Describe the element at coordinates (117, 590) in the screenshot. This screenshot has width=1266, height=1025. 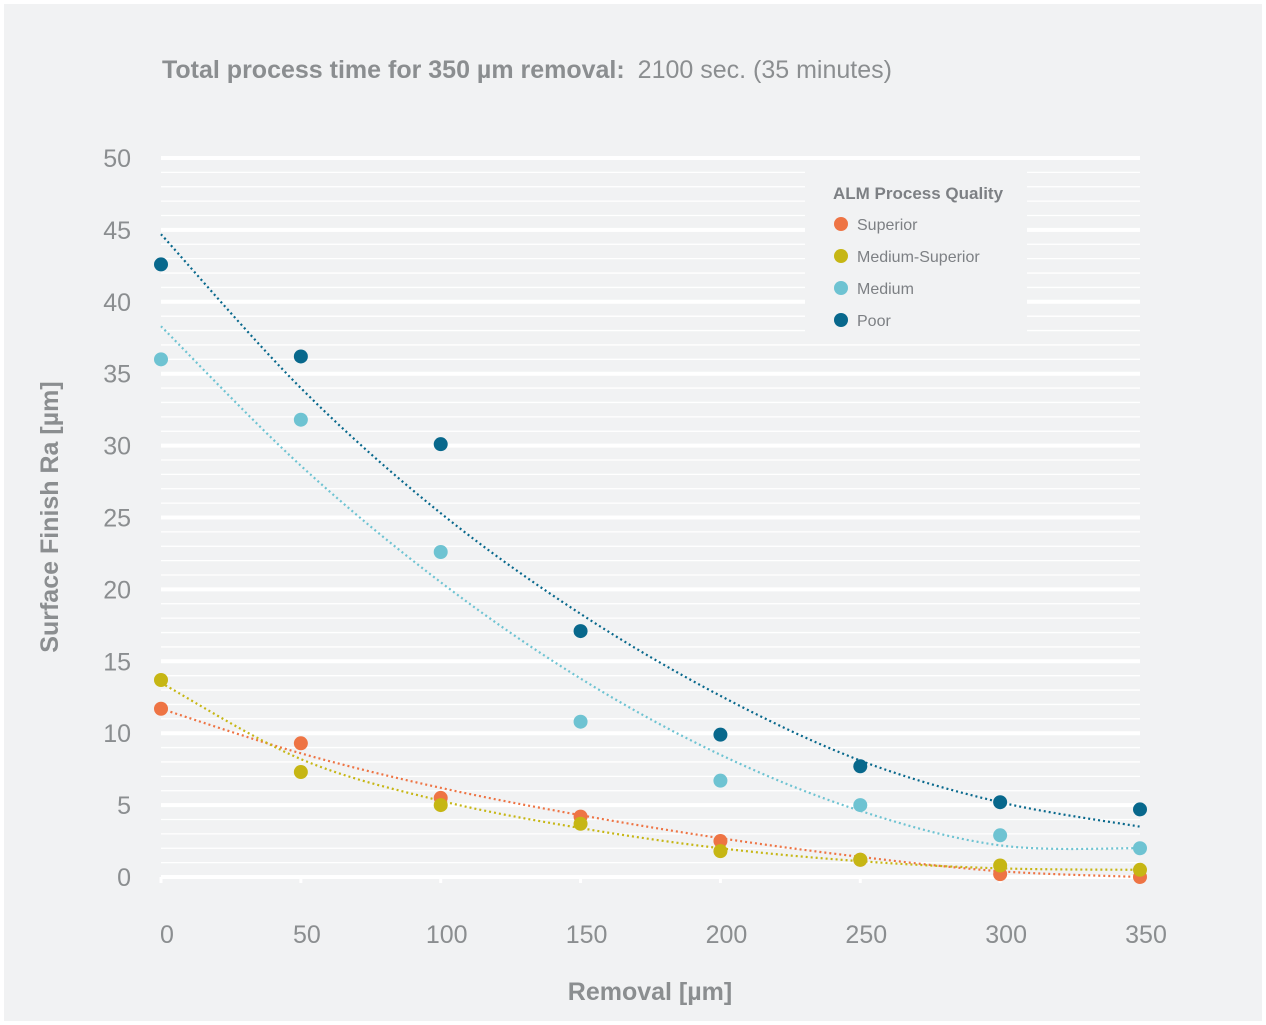
I see `y-tick-label: 20` at that location.